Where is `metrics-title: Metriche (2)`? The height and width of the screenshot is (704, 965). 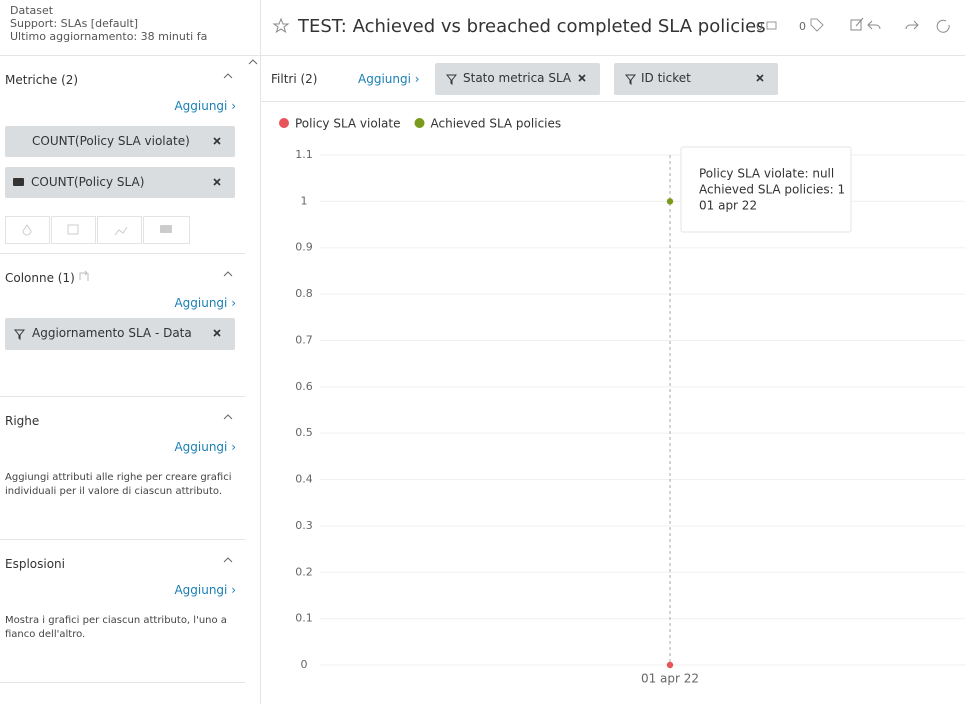
metrics-title: Metriche (2) is located at coordinates (42, 80).